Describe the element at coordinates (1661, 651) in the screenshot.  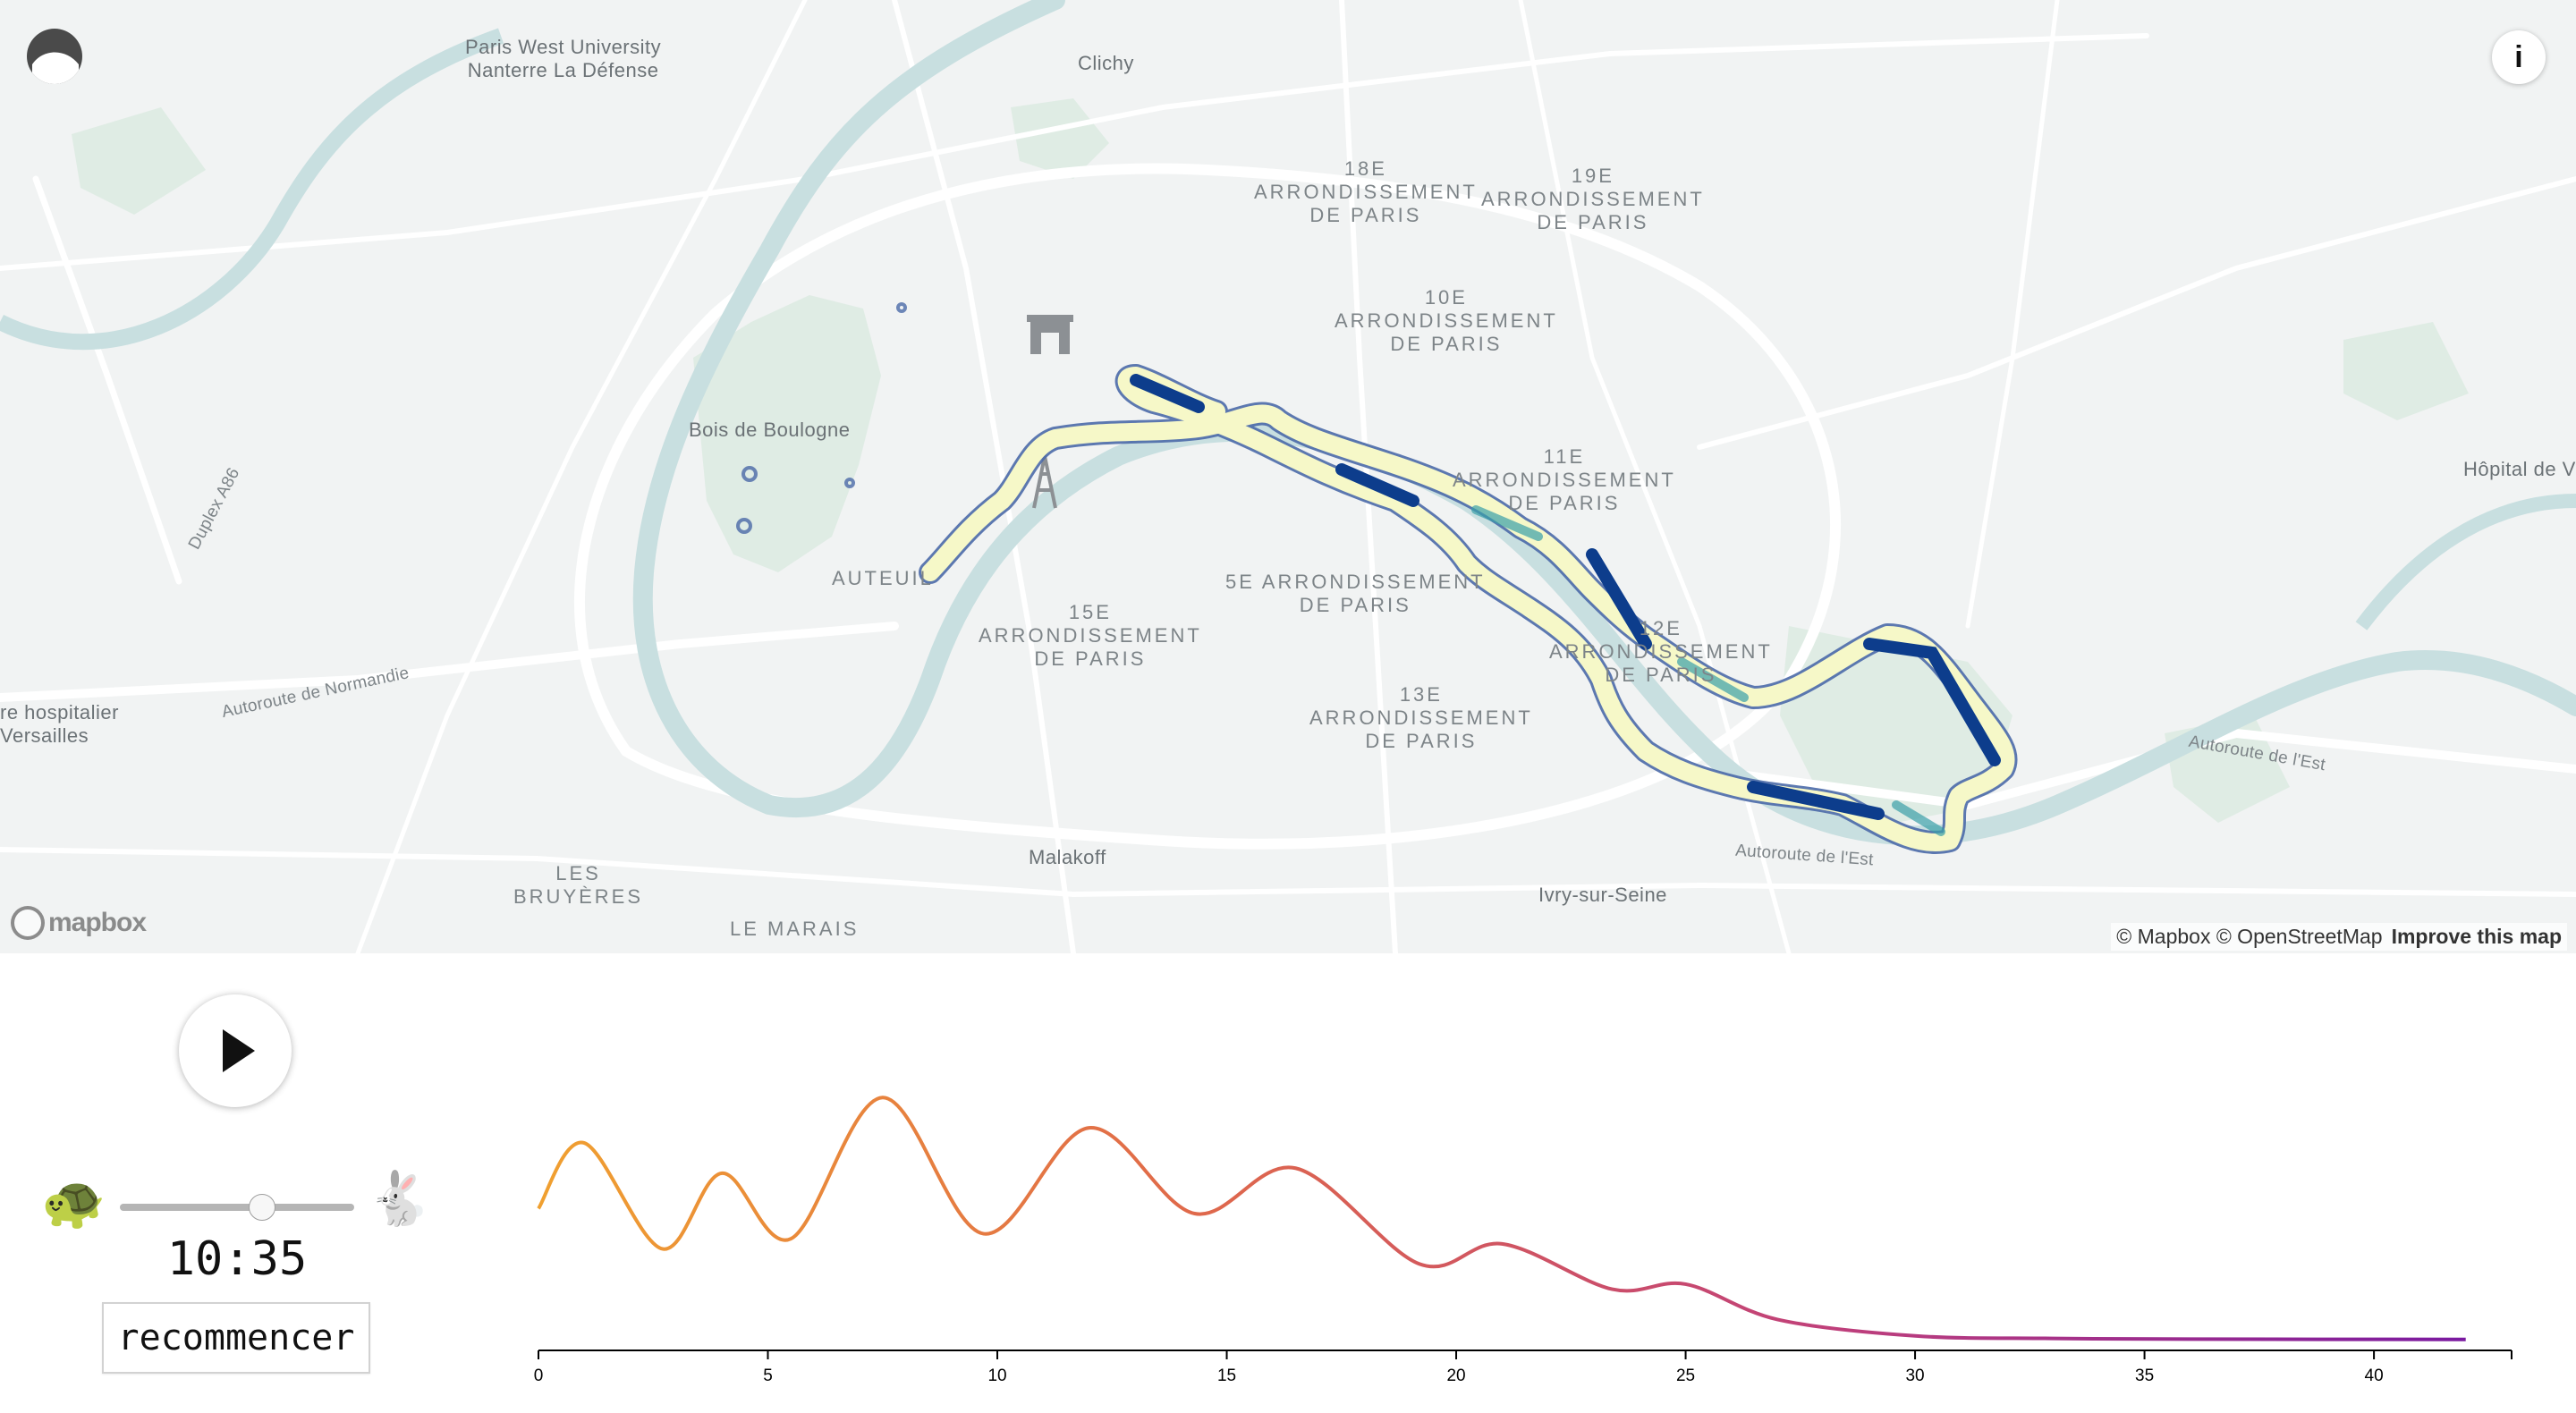
I see `map-label-12e: 12E ARRONDISSEMENT DE PARIS` at that location.